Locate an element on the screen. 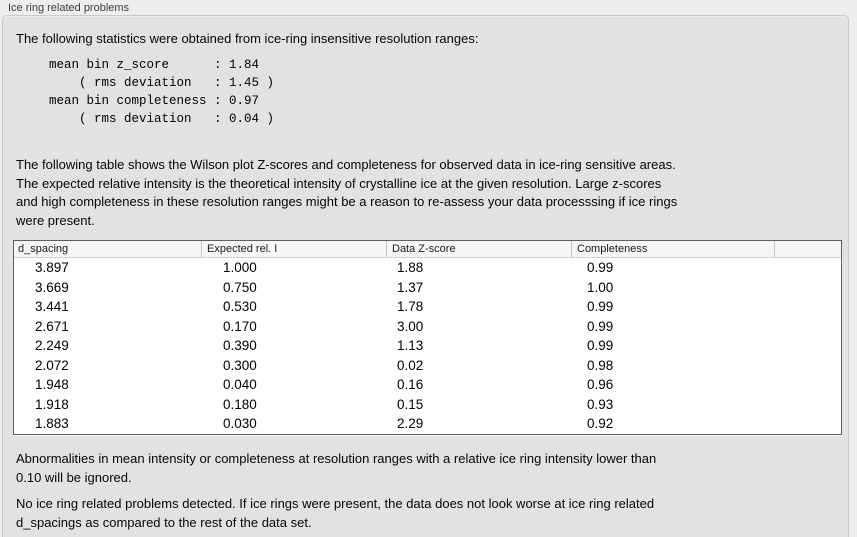  table-cell: 0.530 is located at coordinates (240, 307).